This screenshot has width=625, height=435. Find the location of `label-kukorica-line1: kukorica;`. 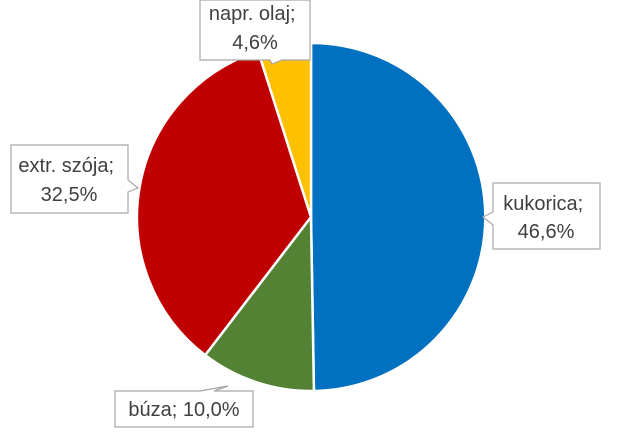

label-kukorica-line1: kukorica; is located at coordinates (543, 204).